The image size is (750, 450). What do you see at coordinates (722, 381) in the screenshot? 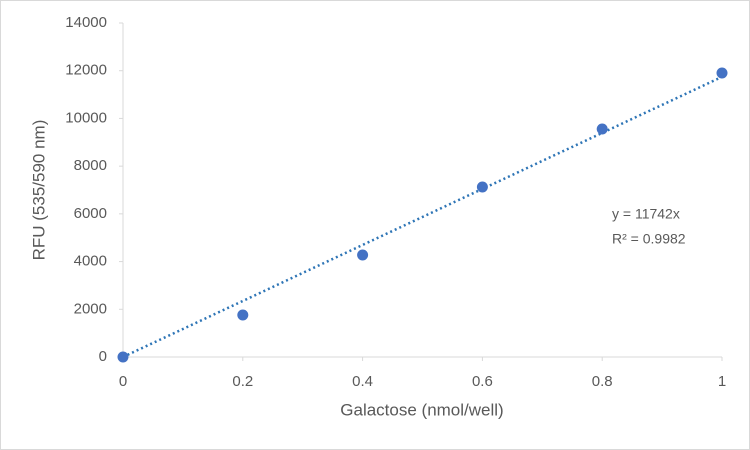
I see `x-tick-label: 1` at bounding box center [722, 381].